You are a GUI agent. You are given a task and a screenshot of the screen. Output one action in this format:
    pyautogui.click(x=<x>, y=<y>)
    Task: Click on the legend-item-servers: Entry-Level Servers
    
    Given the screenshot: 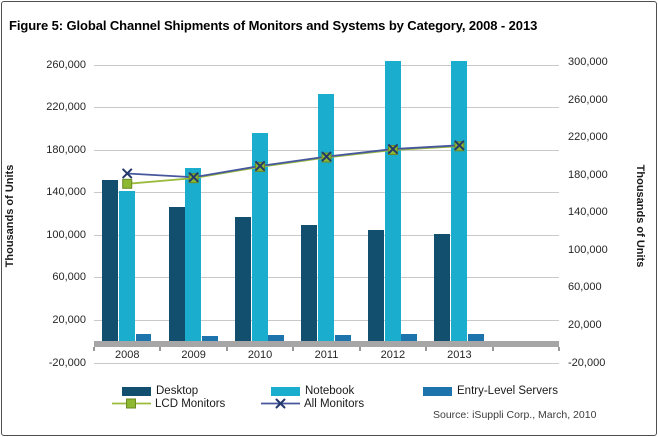 What is the action you would take?
    pyautogui.click(x=490, y=391)
    